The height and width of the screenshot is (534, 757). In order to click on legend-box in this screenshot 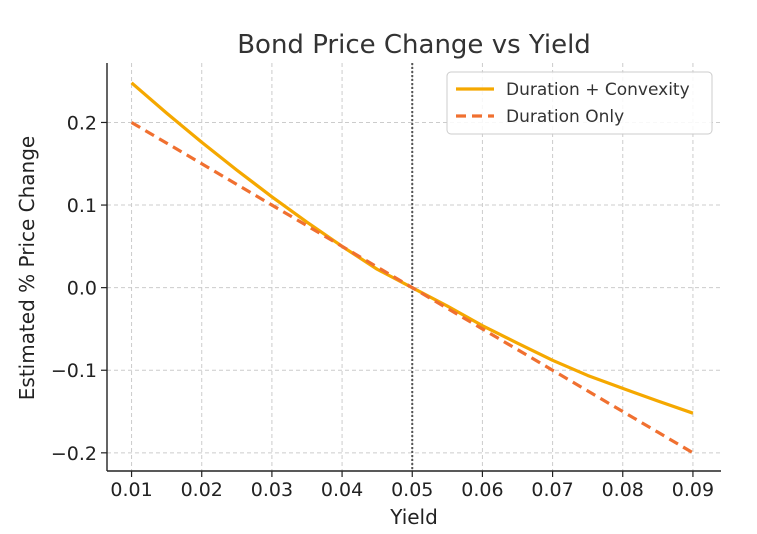, I will do `click(579, 103)`.